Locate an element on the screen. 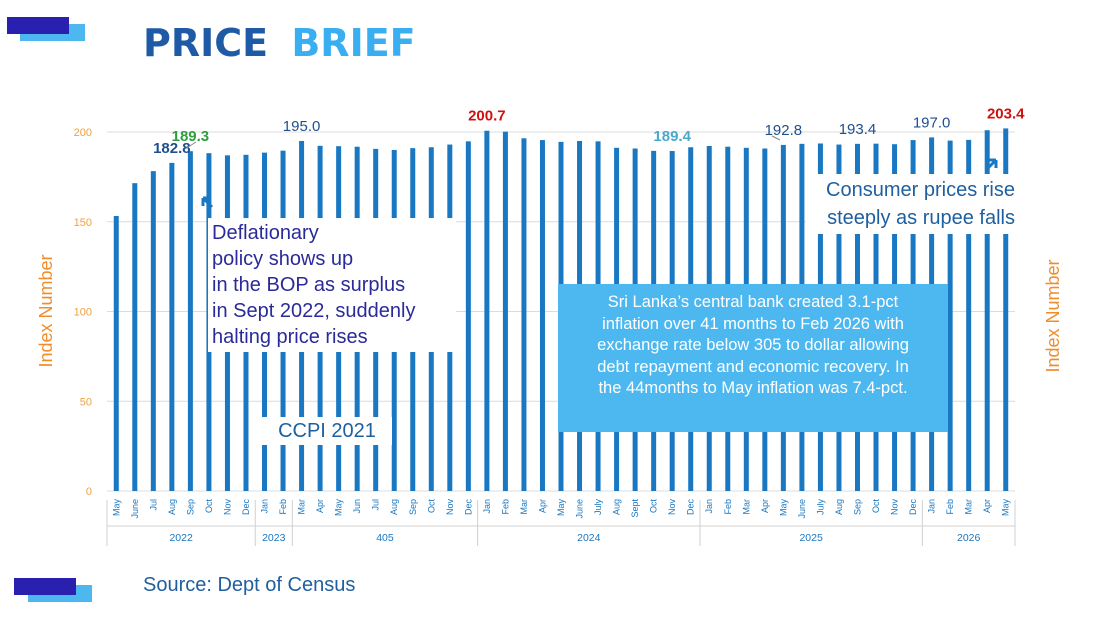 This screenshot has height=620, width=1100. title-part2: BRIEF is located at coordinates (353, 43).